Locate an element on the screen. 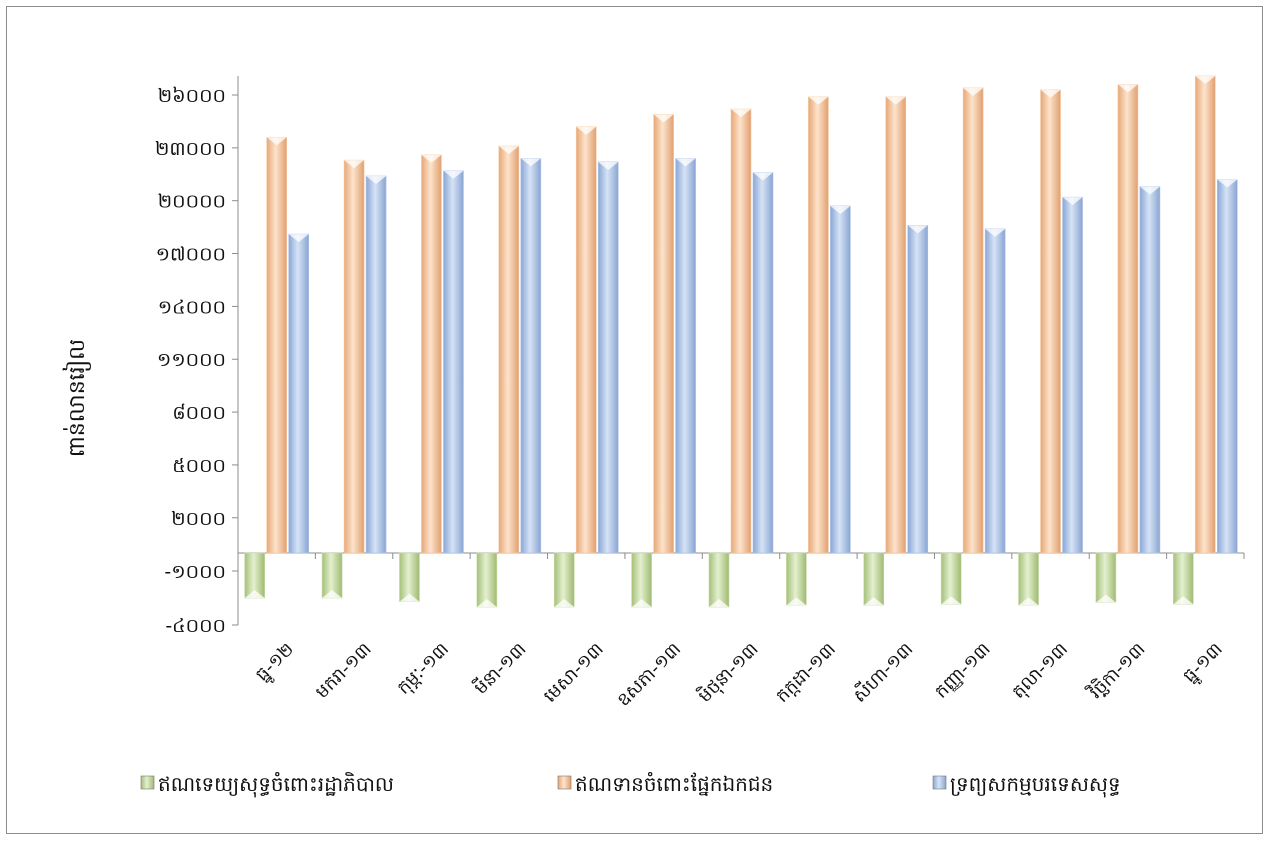 This screenshot has width=1271, height=843. legend-label: ឥណទេយ្យសុទ្ធចំពោះរដ្ឋាភិបាល is located at coordinates (276, 784).